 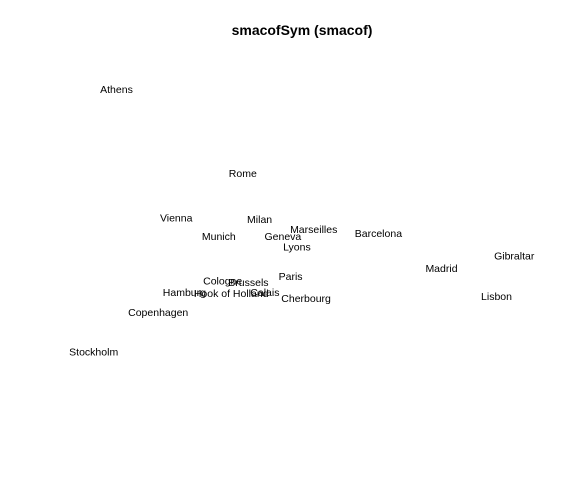 What do you see at coordinates (297, 247) in the screenshot?
I see `city-label-lyons: Lyons` at bounding box center [297, 247].